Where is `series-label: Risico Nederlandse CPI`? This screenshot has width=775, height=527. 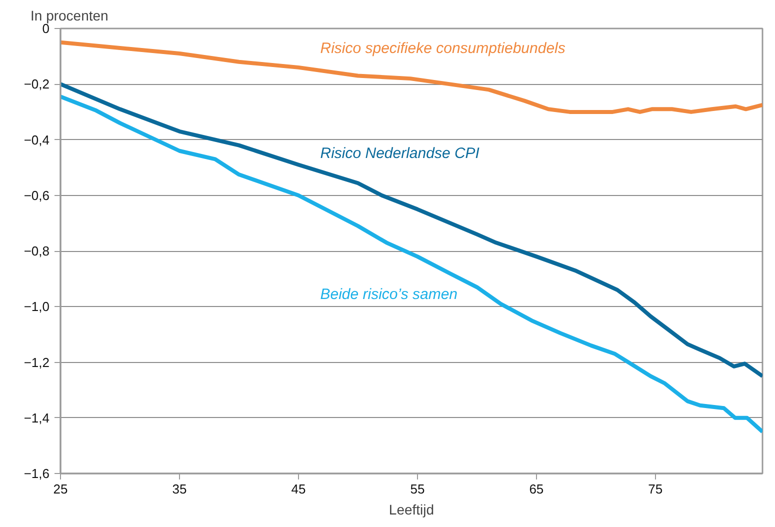 series-label: Risico Nederlandse CPI is located at coordinates (400, 153).